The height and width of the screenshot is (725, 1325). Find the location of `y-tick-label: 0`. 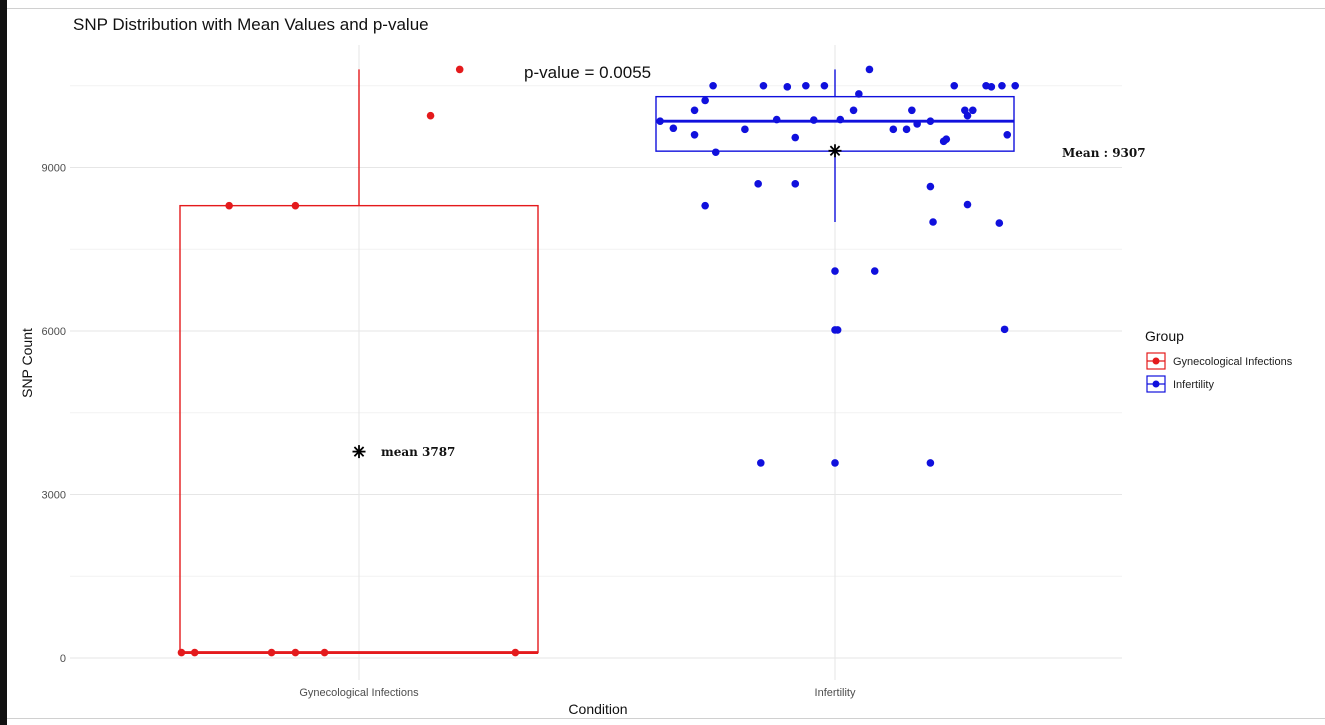

y-tick-label: 0 is located at coordinates (63, 659).